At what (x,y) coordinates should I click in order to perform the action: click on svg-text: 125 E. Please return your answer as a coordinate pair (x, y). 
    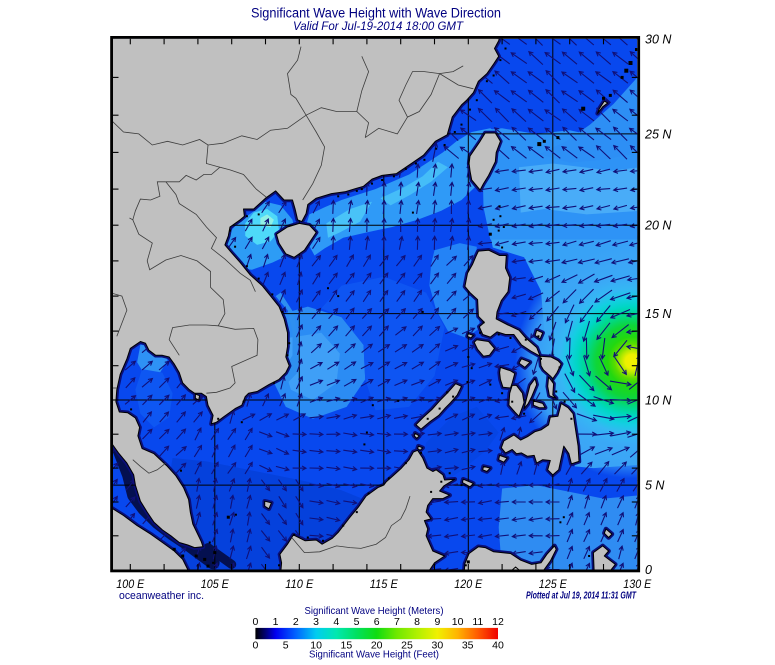
    Looking at the image, I should click on (553, 584).